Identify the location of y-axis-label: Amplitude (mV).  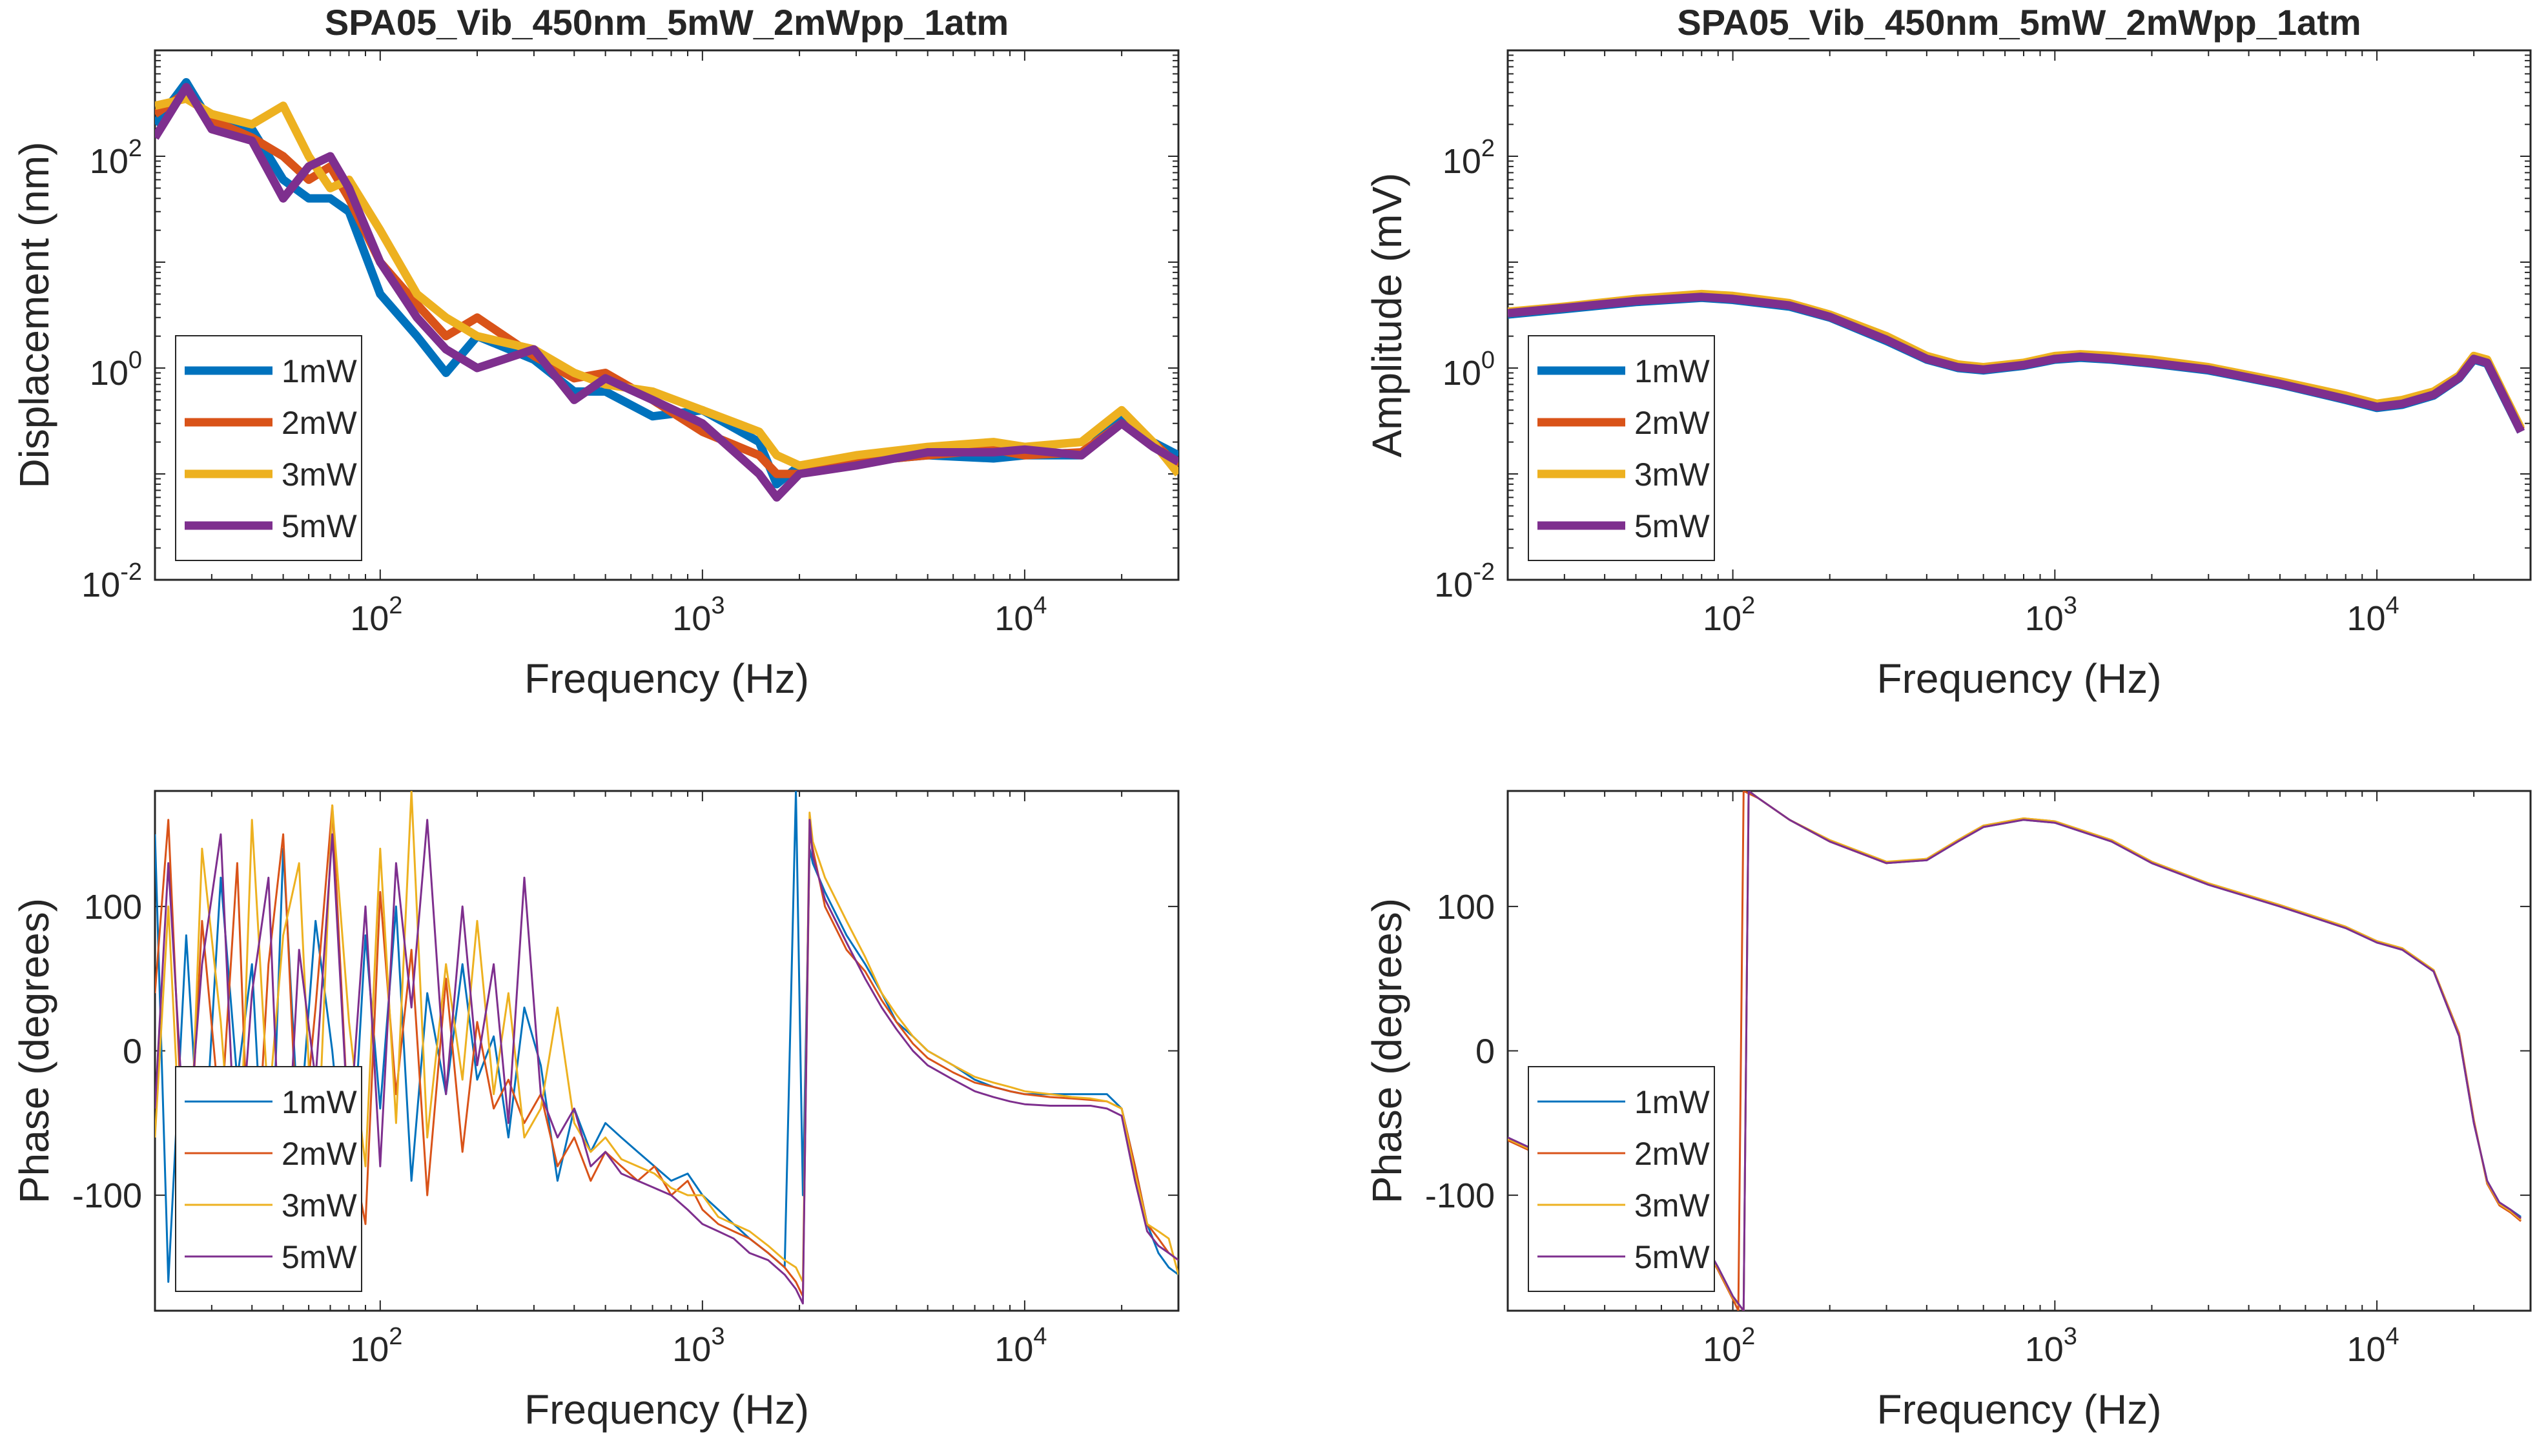
(1387, 315).